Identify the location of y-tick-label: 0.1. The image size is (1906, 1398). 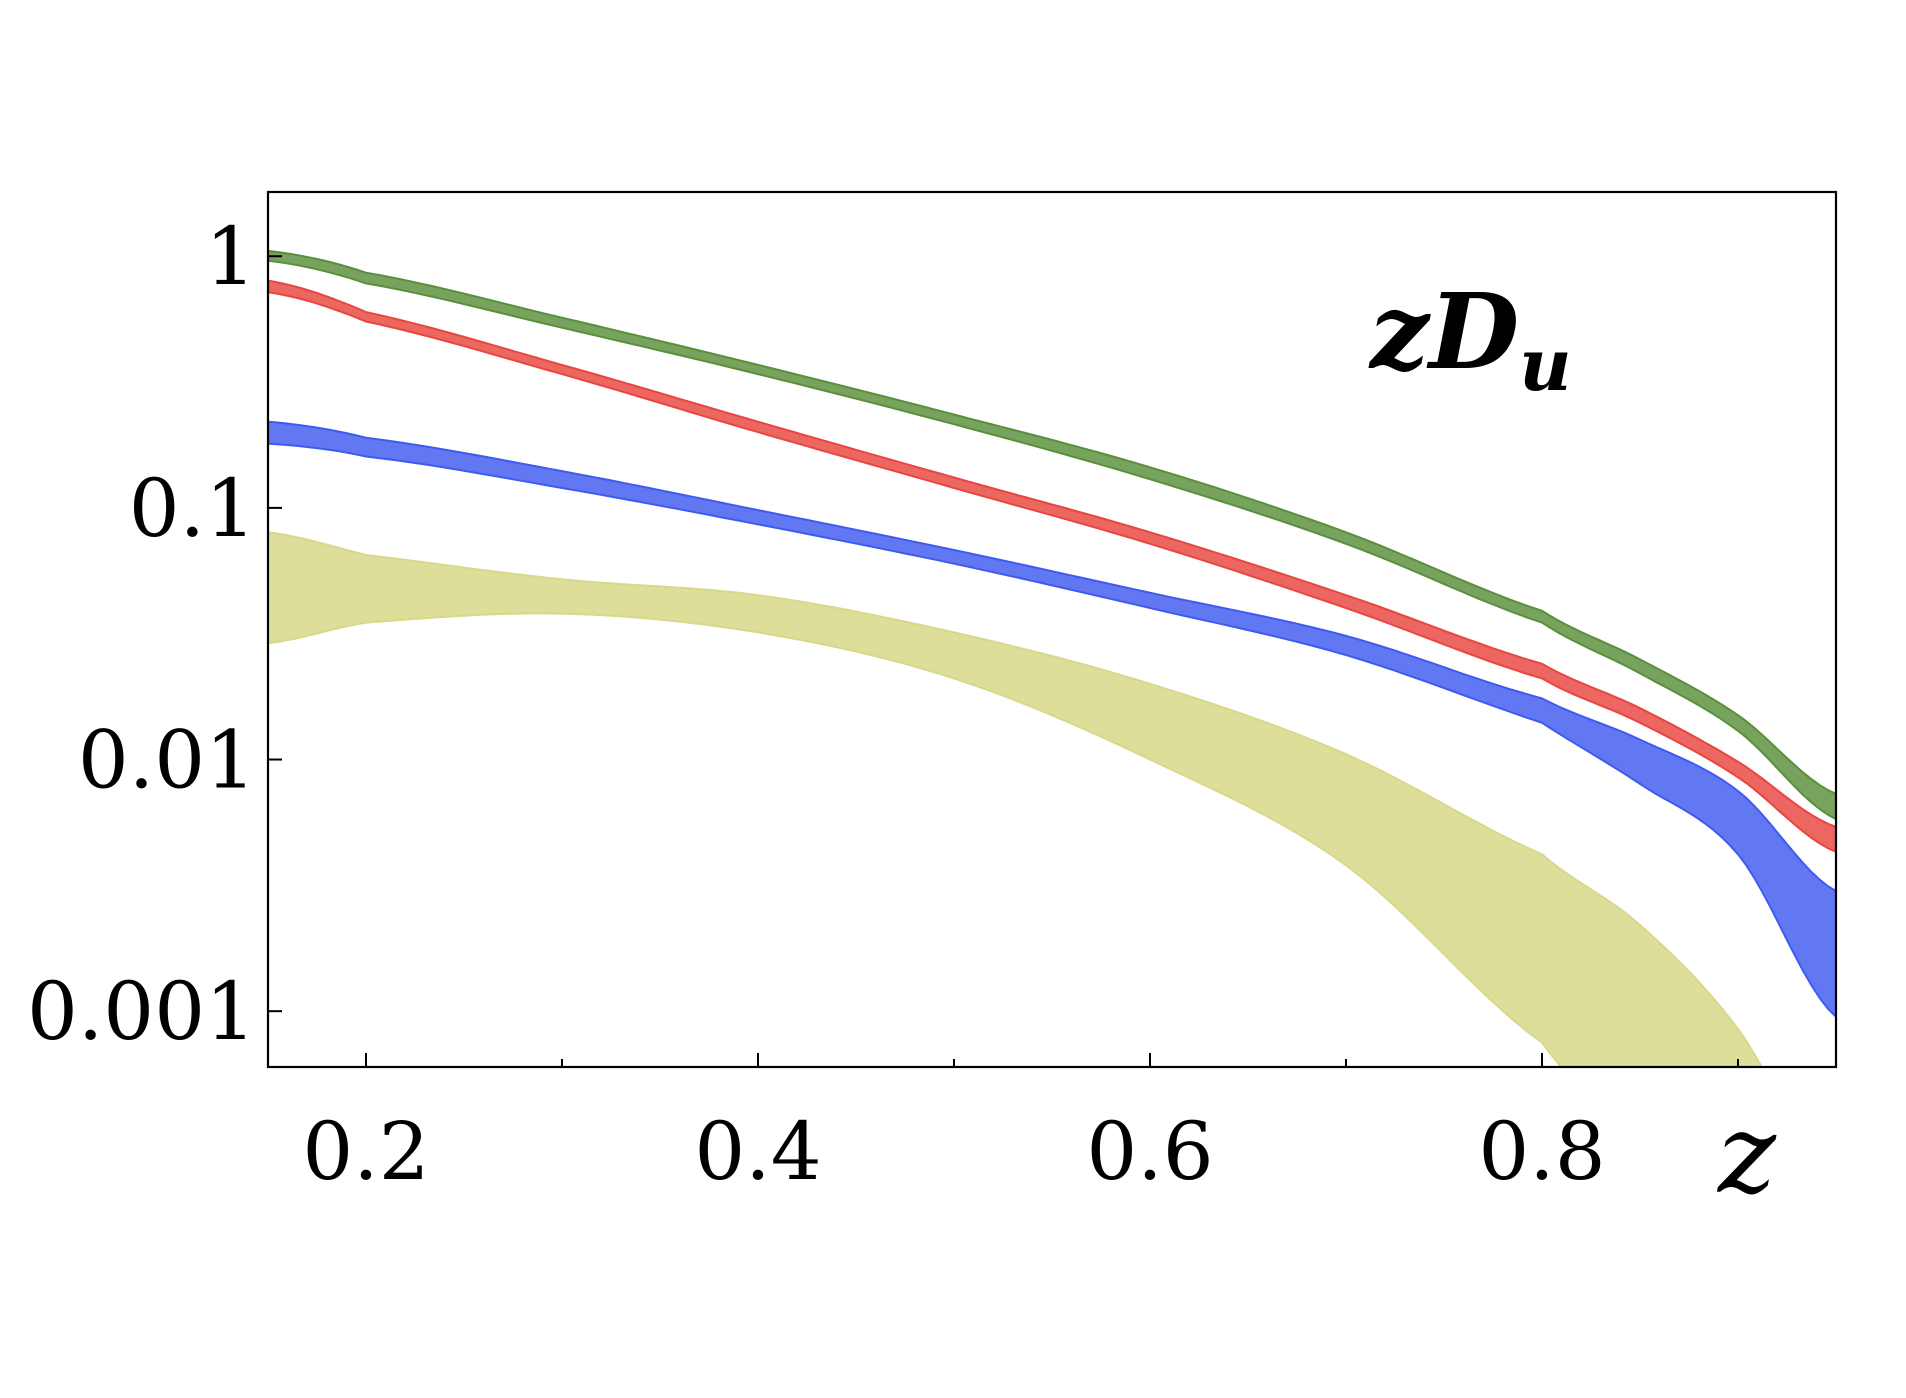
(192, 508).